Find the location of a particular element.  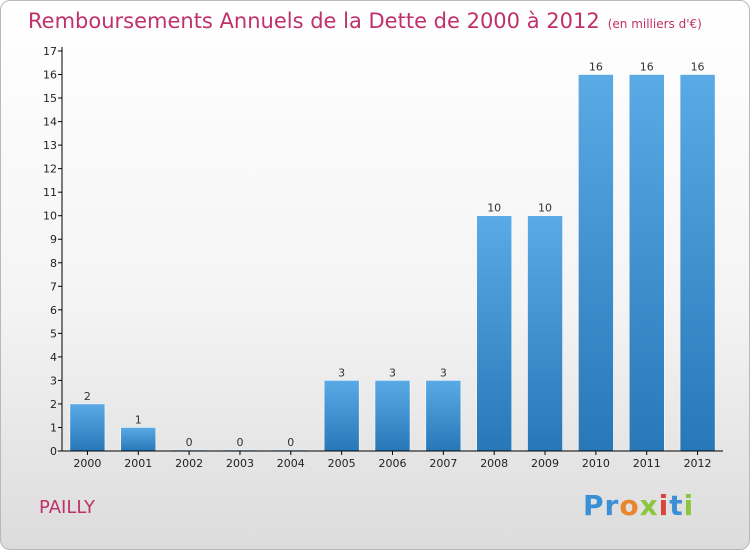

x-tick-label: 2007 is located at coordinates (443, 463).